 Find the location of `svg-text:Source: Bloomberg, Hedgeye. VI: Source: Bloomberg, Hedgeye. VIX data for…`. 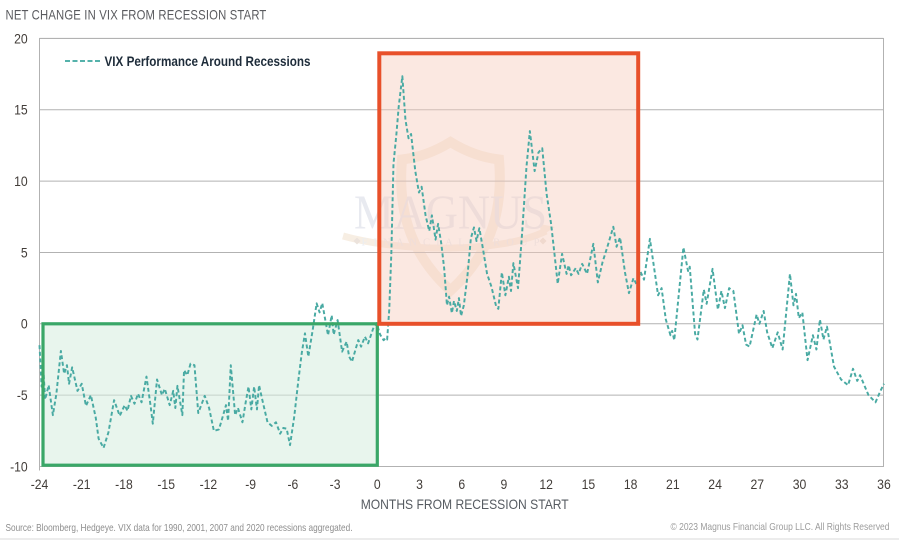

svg-text:Source: Bloomberg, Hedgeye. VI: Source: Bloomberg, Hedgeye. VIX data for… is located at coordinates (179, 528).